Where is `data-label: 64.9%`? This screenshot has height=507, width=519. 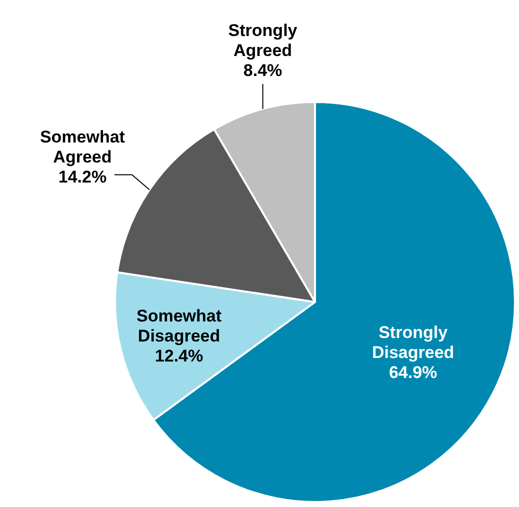 data-label: 64.9% is located at coordinates (413, 372).